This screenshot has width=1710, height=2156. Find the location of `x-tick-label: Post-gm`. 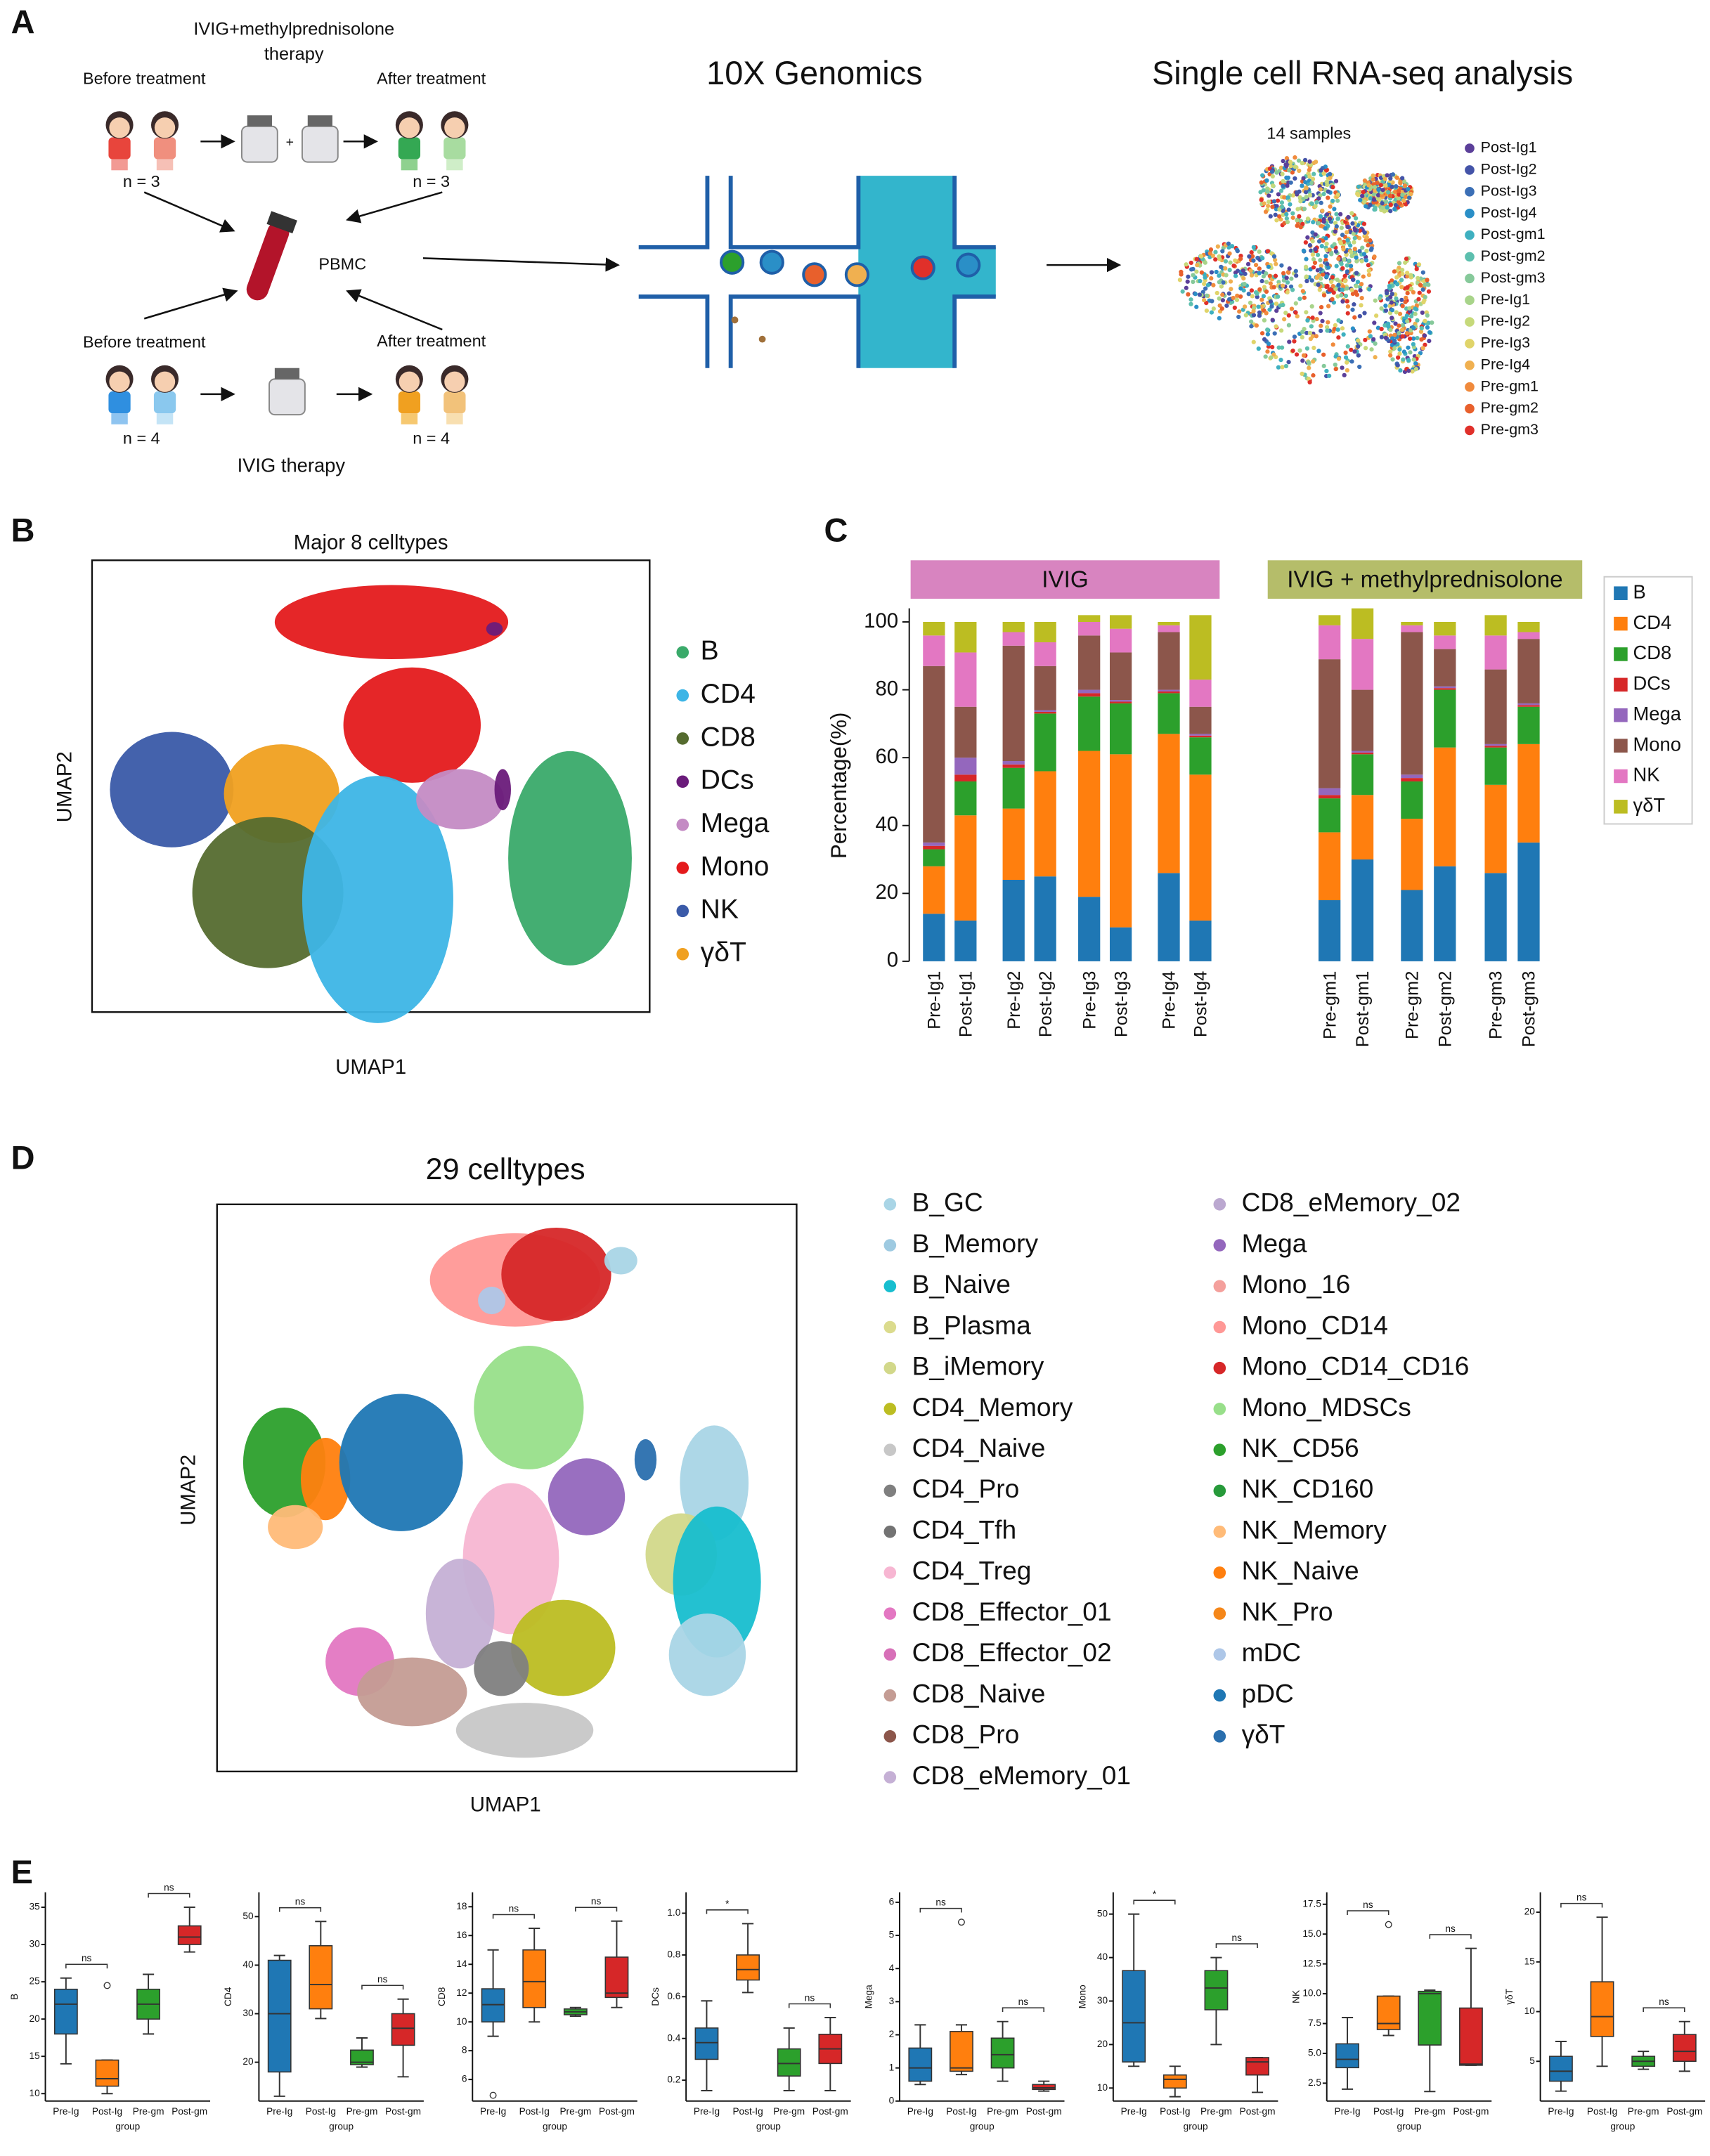

x-tick-label: Post-gm is located at coordinates (1684, 2111).